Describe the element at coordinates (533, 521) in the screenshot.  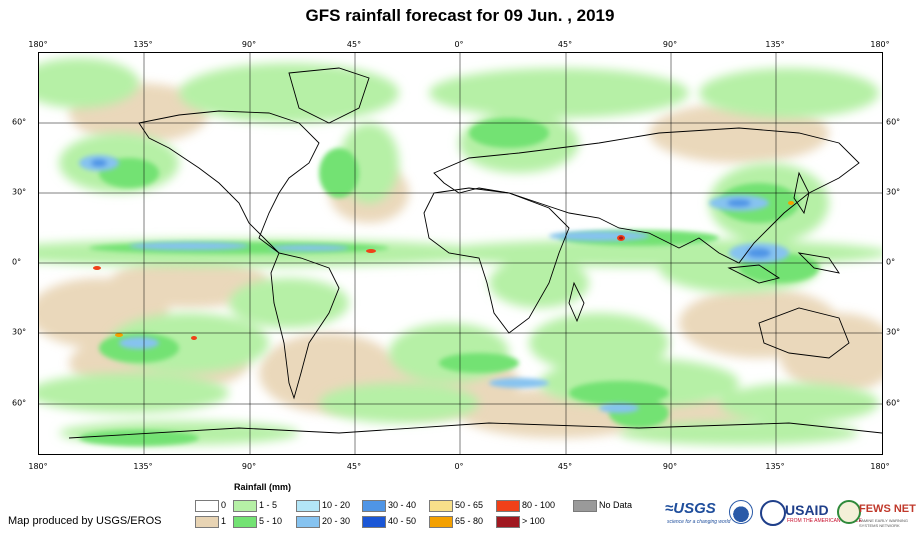
I see `legend-label: > 100` at that location.